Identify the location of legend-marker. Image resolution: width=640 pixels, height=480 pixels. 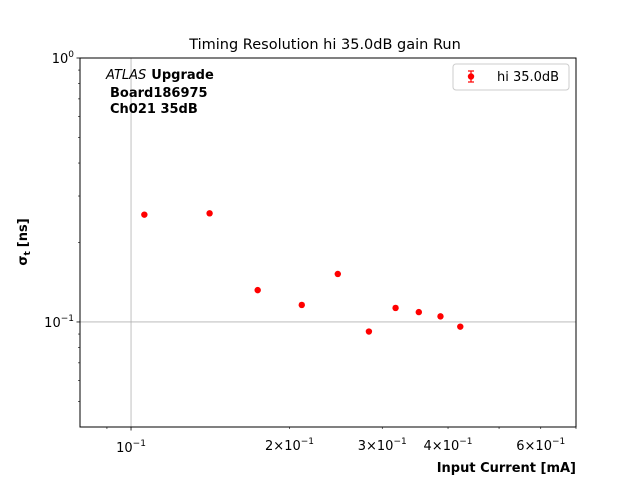
(471, 76).